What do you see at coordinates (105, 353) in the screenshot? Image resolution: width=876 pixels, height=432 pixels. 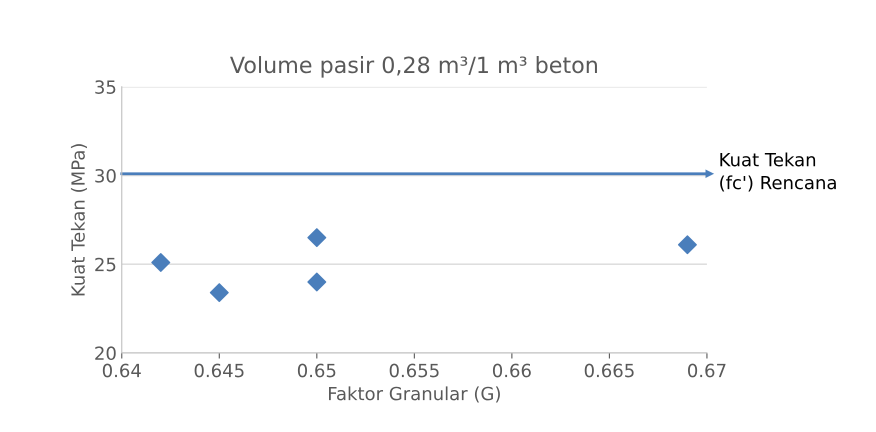 I see `y-tick-label: 20` at bounding box center [105, 353].